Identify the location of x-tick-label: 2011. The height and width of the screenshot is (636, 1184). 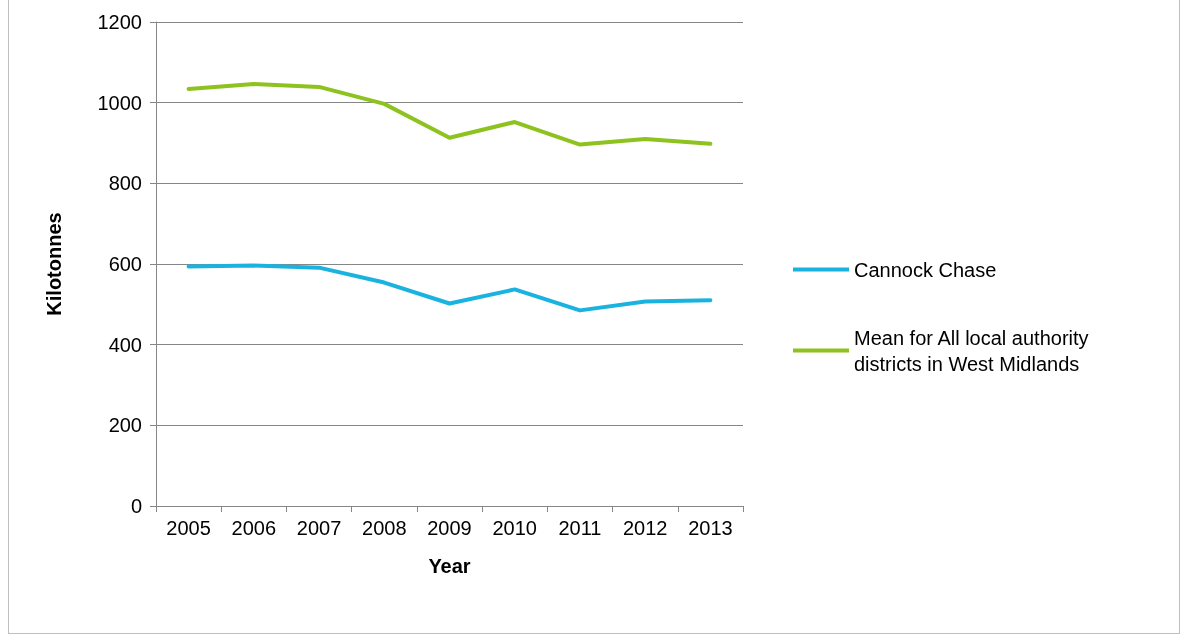
(580, 528).